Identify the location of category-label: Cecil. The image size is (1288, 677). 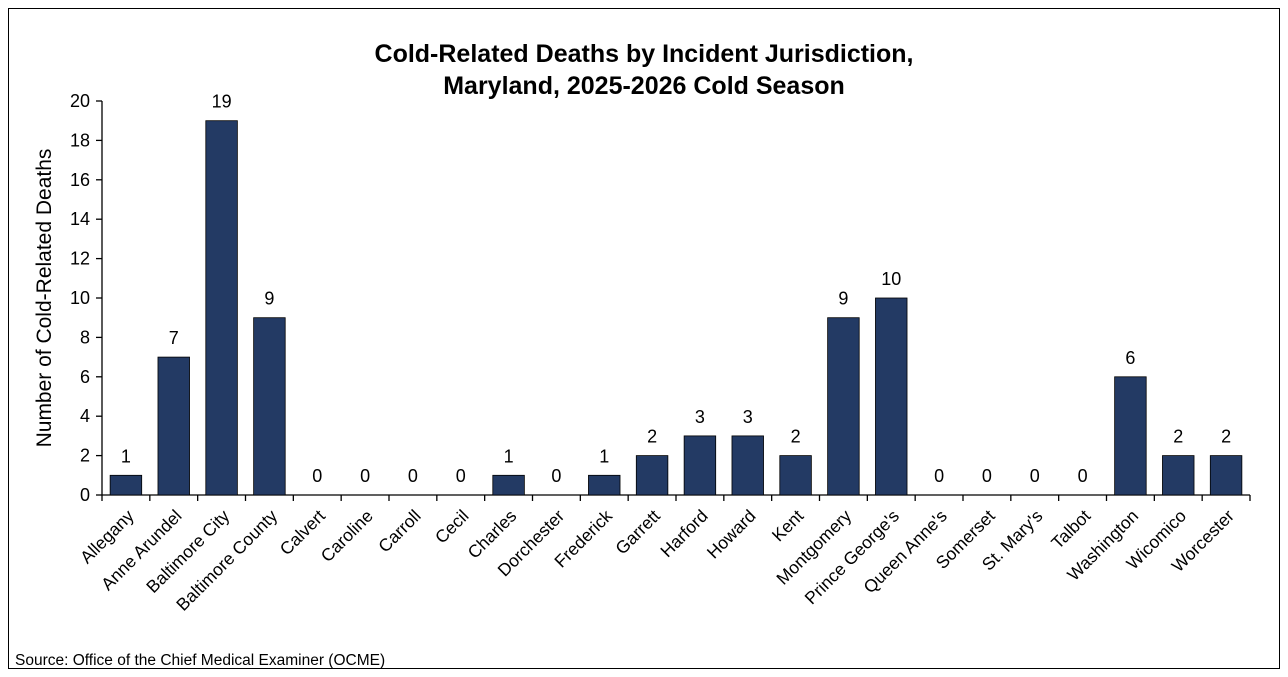
(452, 527).